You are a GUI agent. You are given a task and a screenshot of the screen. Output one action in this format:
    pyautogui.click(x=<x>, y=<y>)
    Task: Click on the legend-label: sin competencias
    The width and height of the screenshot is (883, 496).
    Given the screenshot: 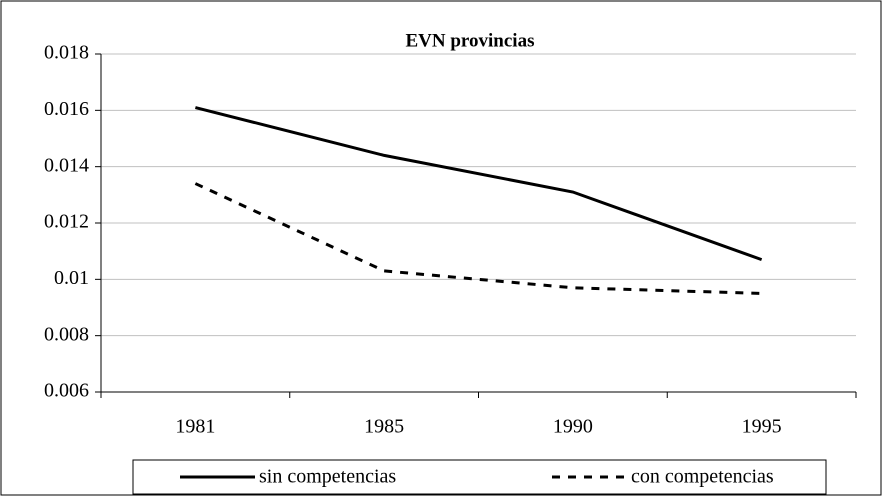 What is the action you would take?
    pyautogui.click(x=327, y=477)
    